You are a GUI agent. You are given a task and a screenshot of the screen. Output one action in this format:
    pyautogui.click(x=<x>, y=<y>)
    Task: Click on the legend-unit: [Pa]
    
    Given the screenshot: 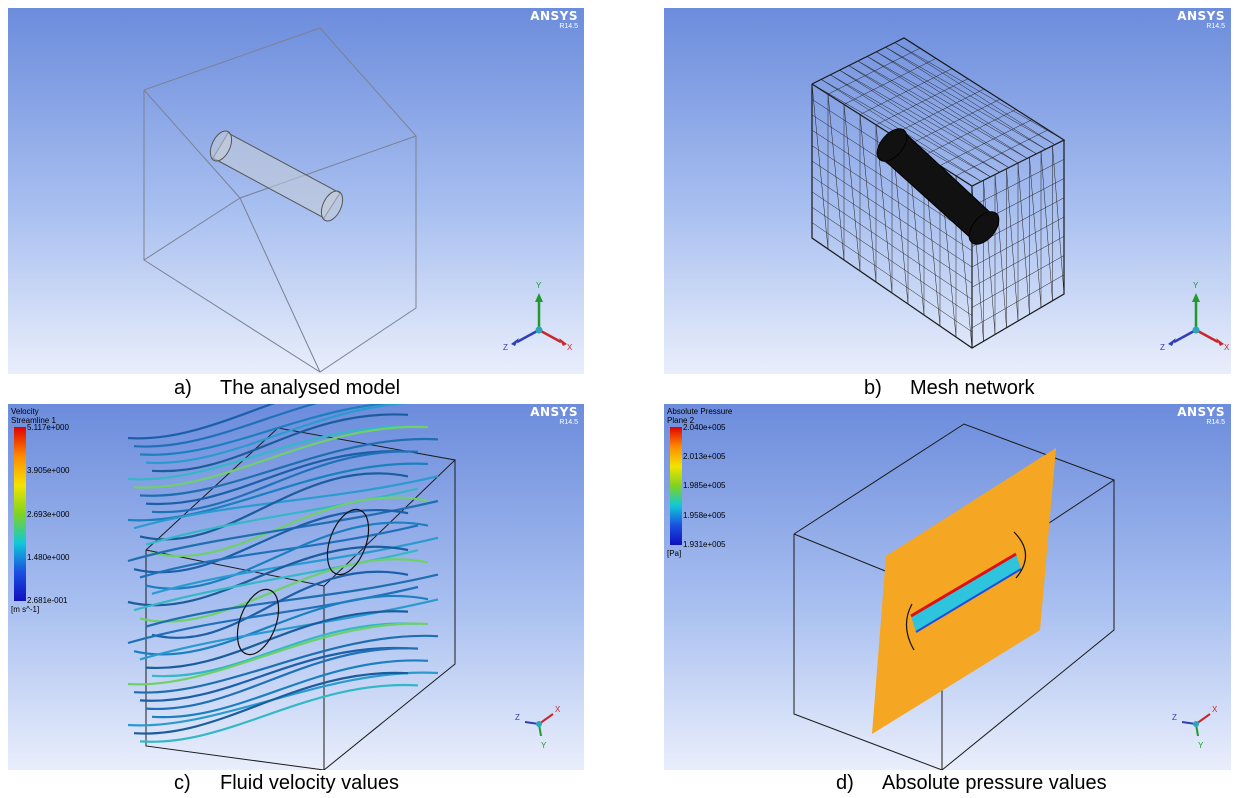 What is the action you would take?
    pyautogui.click(x=674, y=553)
    